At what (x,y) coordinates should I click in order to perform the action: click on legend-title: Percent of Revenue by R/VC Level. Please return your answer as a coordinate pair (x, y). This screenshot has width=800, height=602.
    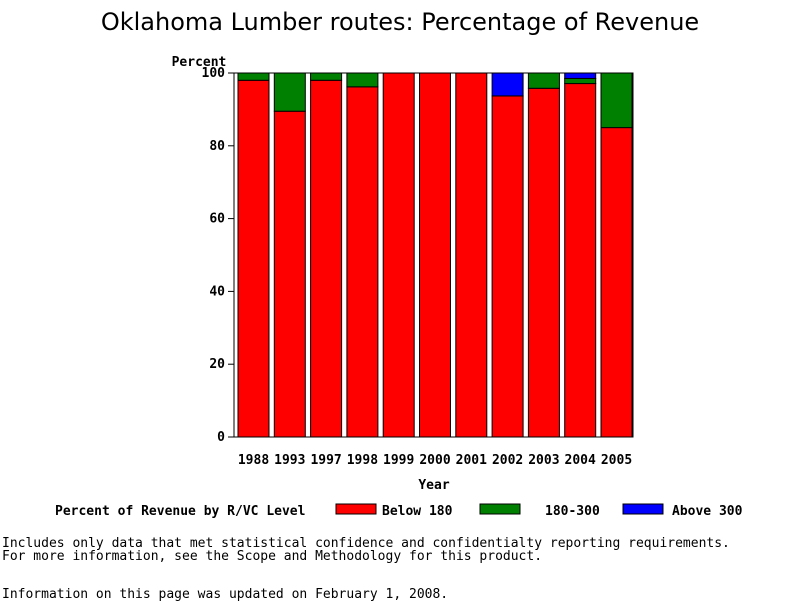
    Looking at the image, I should click on (180, 511).